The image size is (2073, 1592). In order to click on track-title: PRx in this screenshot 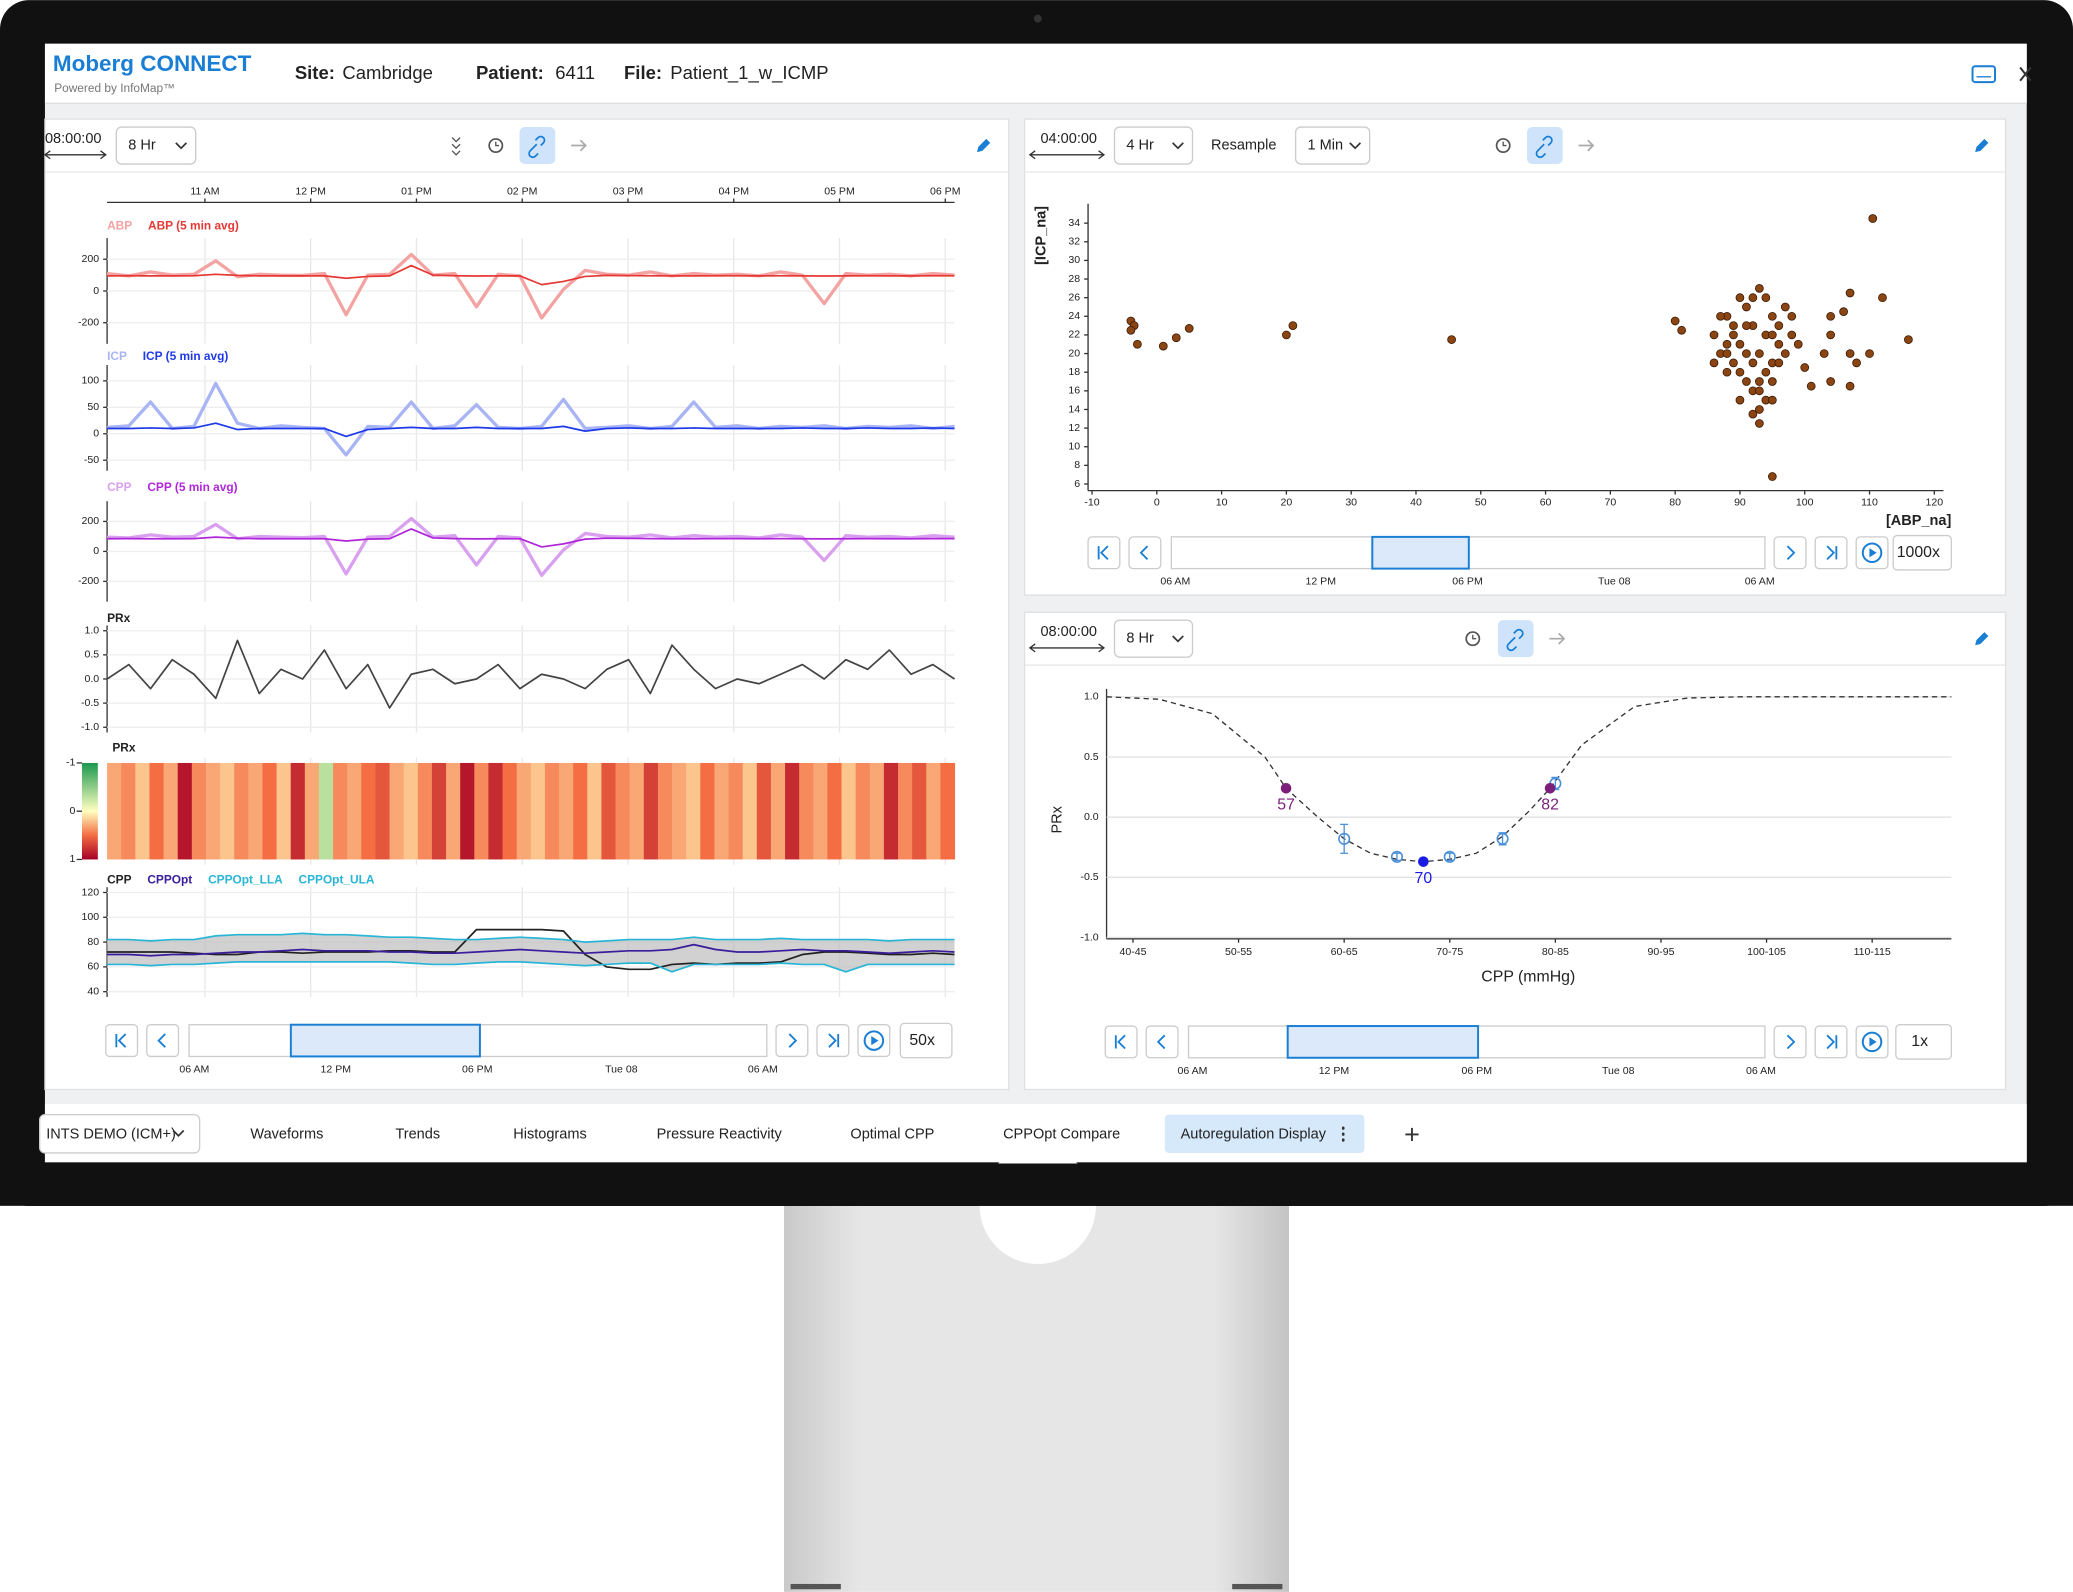, I will do `click(123, 748)`.